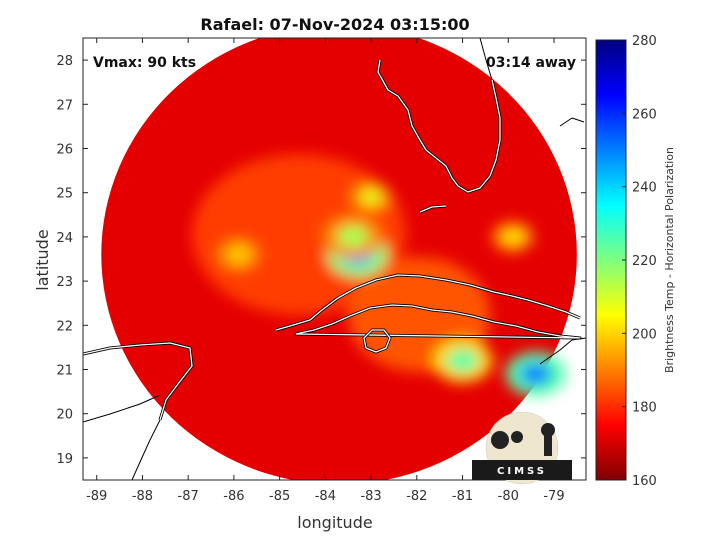 The image size is (720, 540). I want to click on colorbar-tick-label: 260, so click(644, 114).